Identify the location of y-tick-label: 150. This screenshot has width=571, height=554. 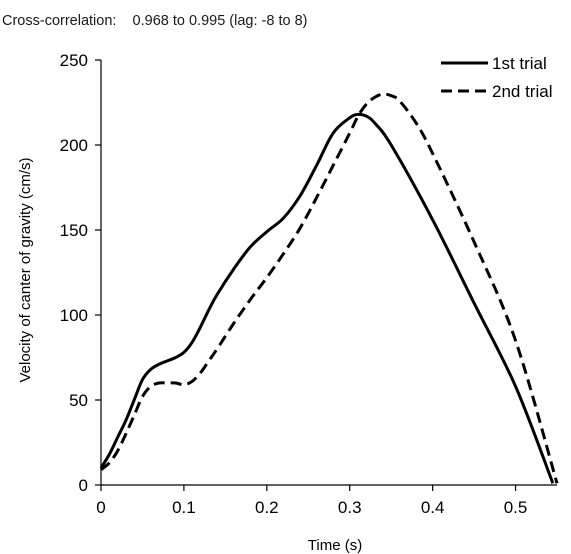
(74, 230).